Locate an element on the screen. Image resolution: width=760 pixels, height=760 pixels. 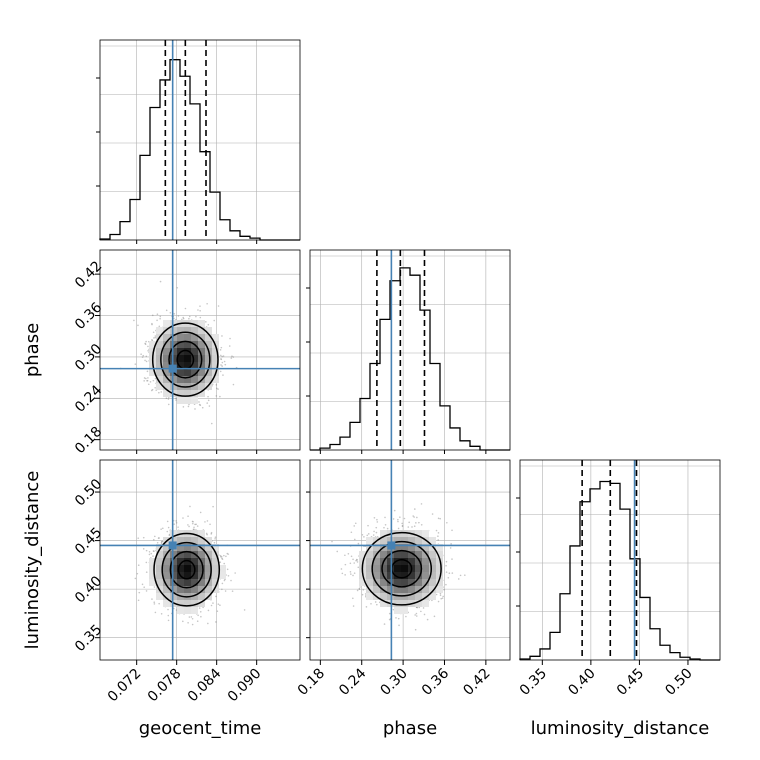
x-tick-label-geocent_time: 0.090 is located at coordinates (245, 686).